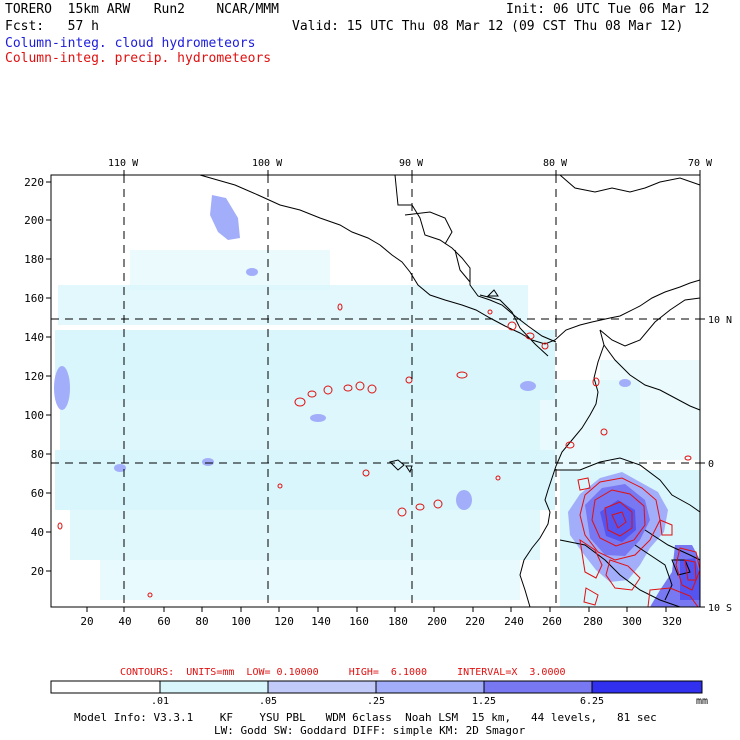 This screenshot has width=740, height=740. What do you see at coordinates (241, 621) in the screenshot?
I see `x-label-100: 100` at bounding box center [241, 621].